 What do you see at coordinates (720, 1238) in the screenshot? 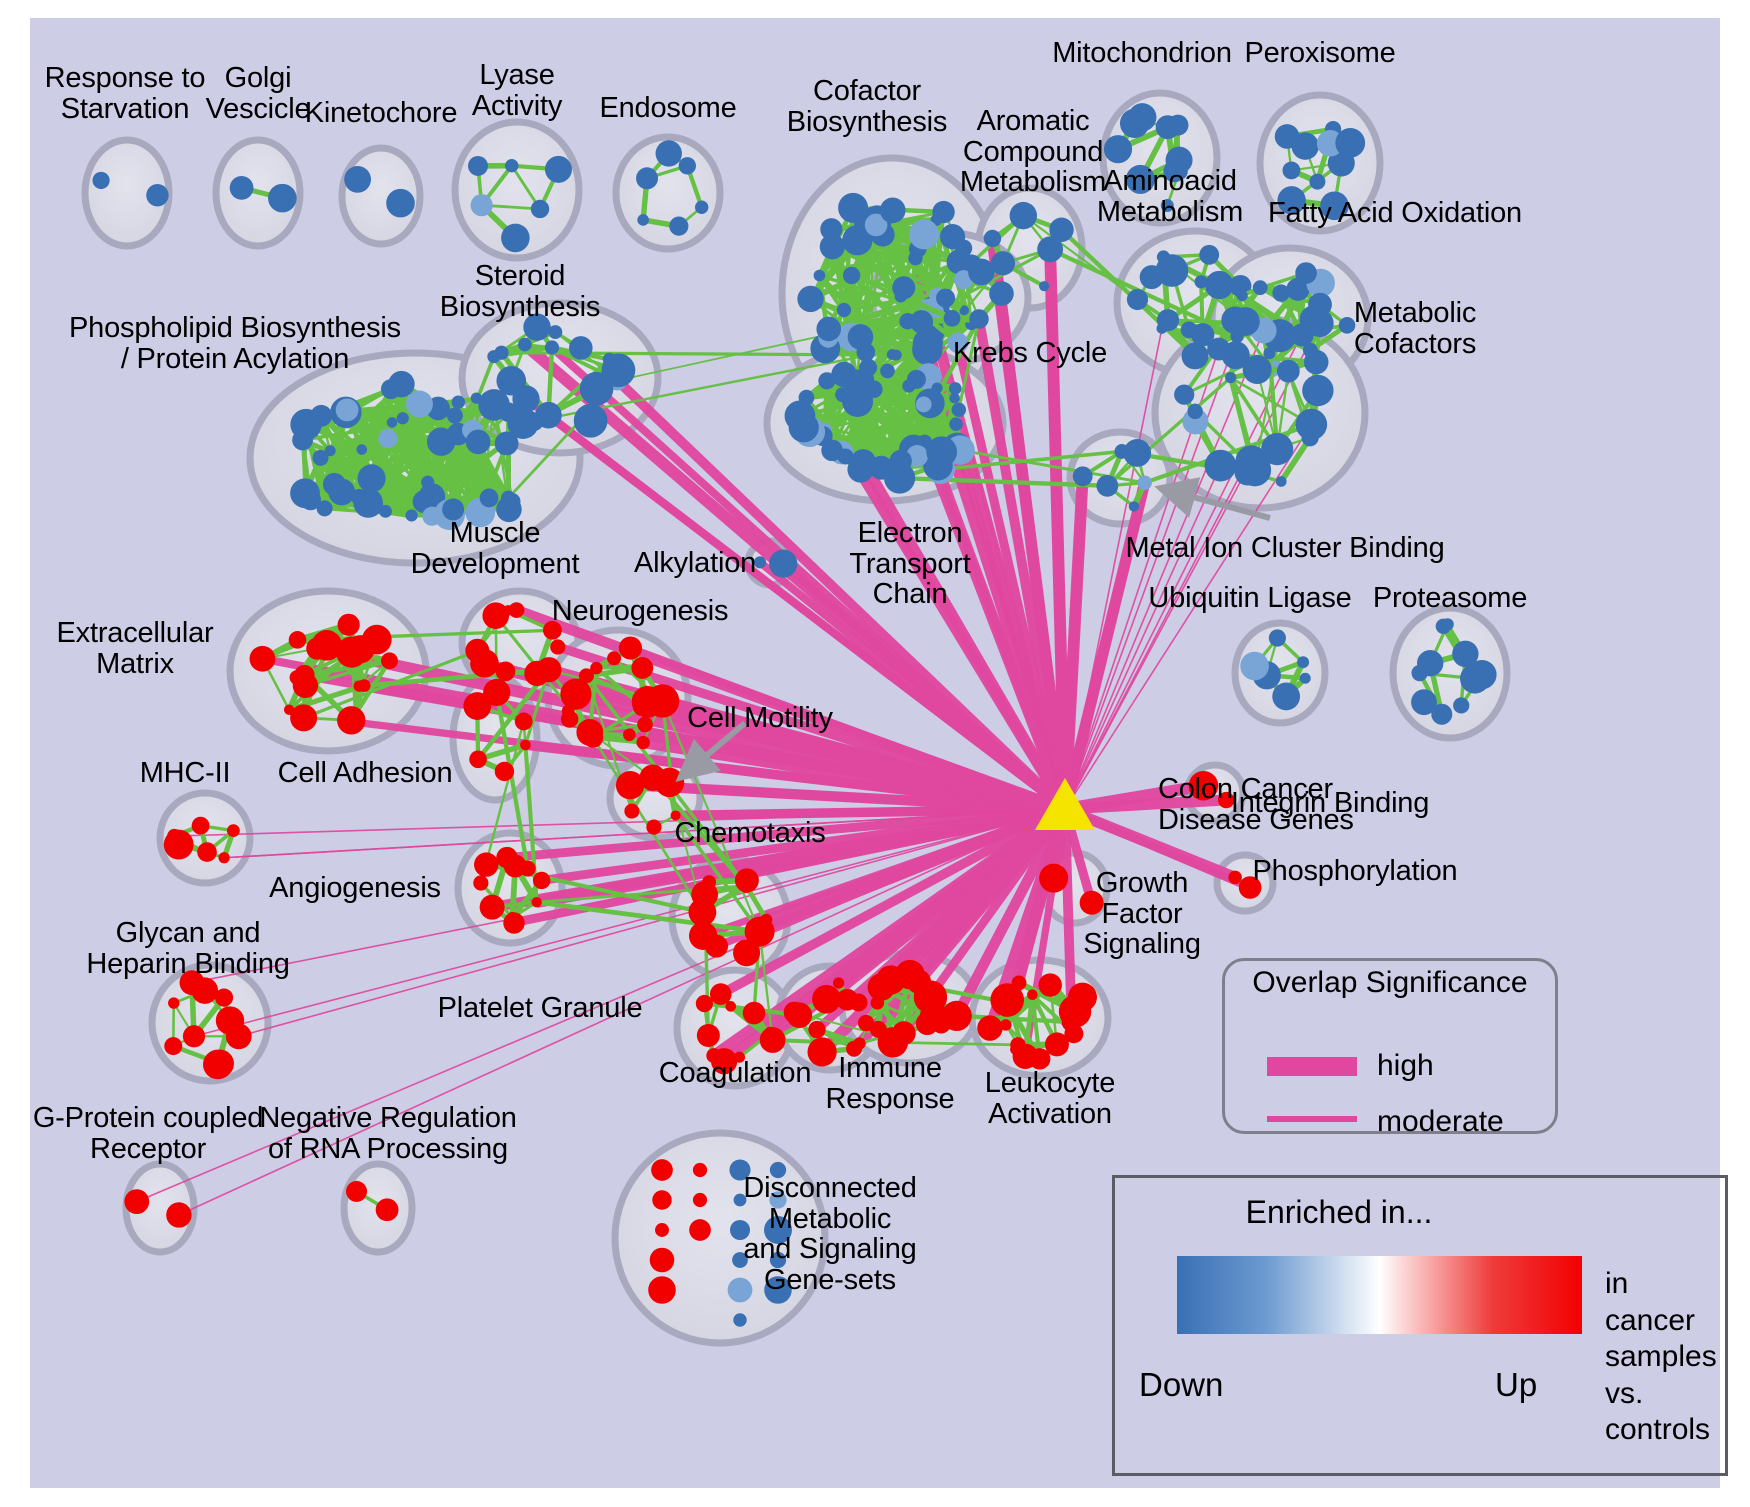
I see `cluster-halo-disconnected-gene-sets` at bounding box center [720, 1238].